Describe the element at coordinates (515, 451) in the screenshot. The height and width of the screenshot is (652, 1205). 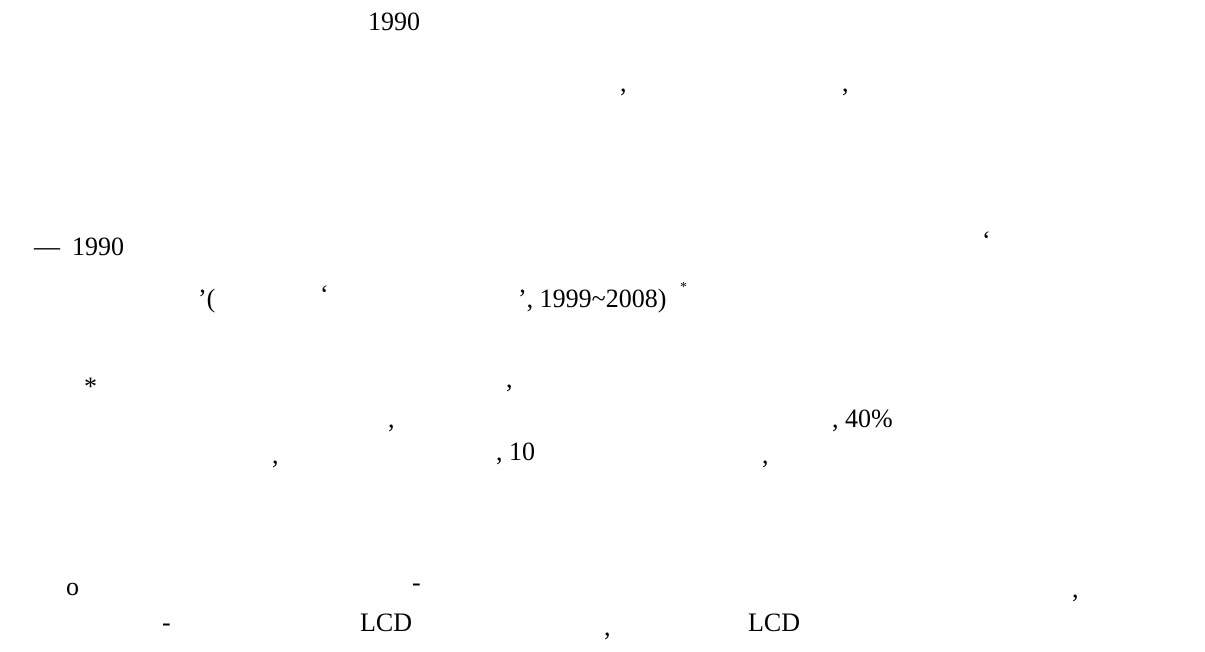
I see `text: , 10` at that location.